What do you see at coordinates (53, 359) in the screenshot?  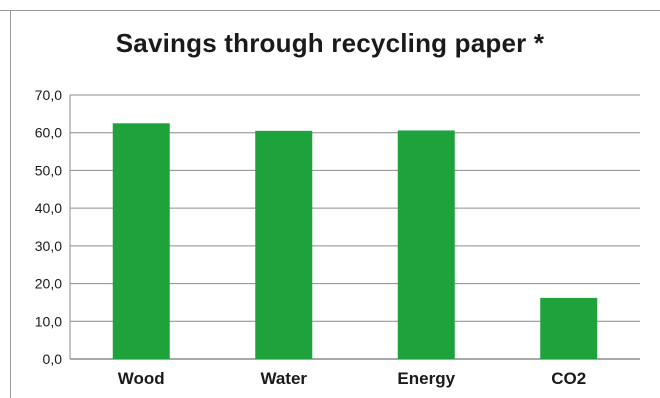 I see `y-tick-label: 0,0` at bounding box center [53, 359].